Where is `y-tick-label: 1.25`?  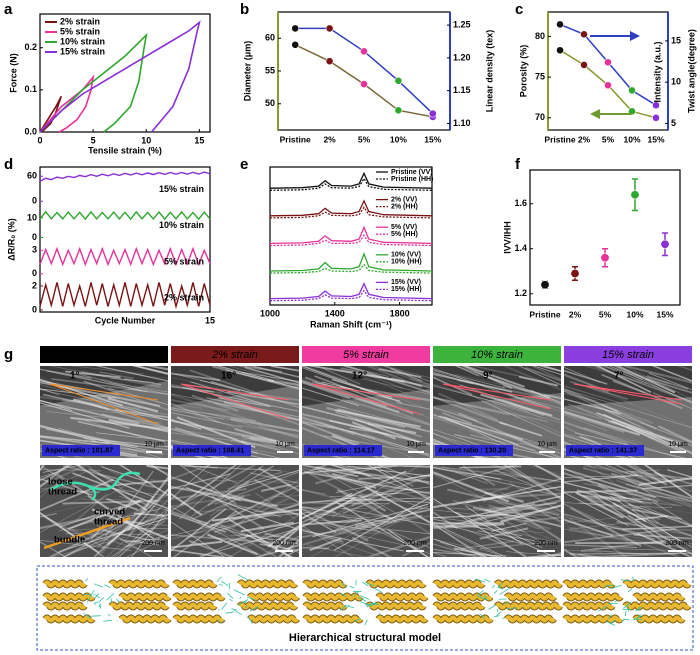 y-tick-label: 1.25 is located at coordinates (462, 24).